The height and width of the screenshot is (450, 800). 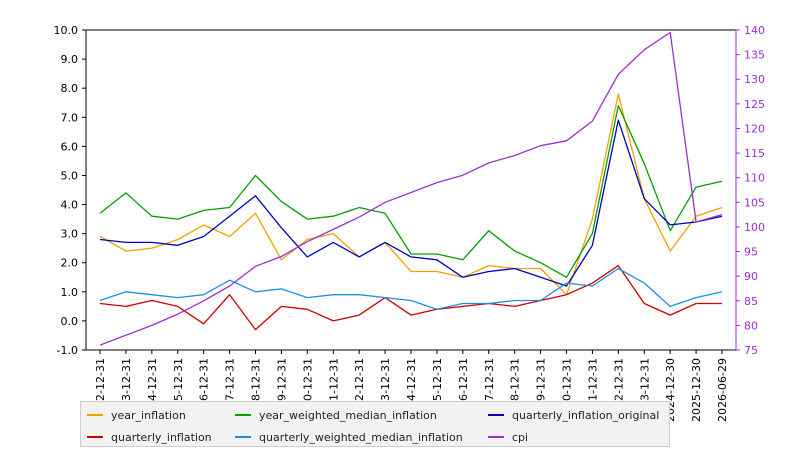 What do you see at coordinates (751, 276) in the screenshot?
I see `right-tick-label: 90` at bounding box center [751, 276].